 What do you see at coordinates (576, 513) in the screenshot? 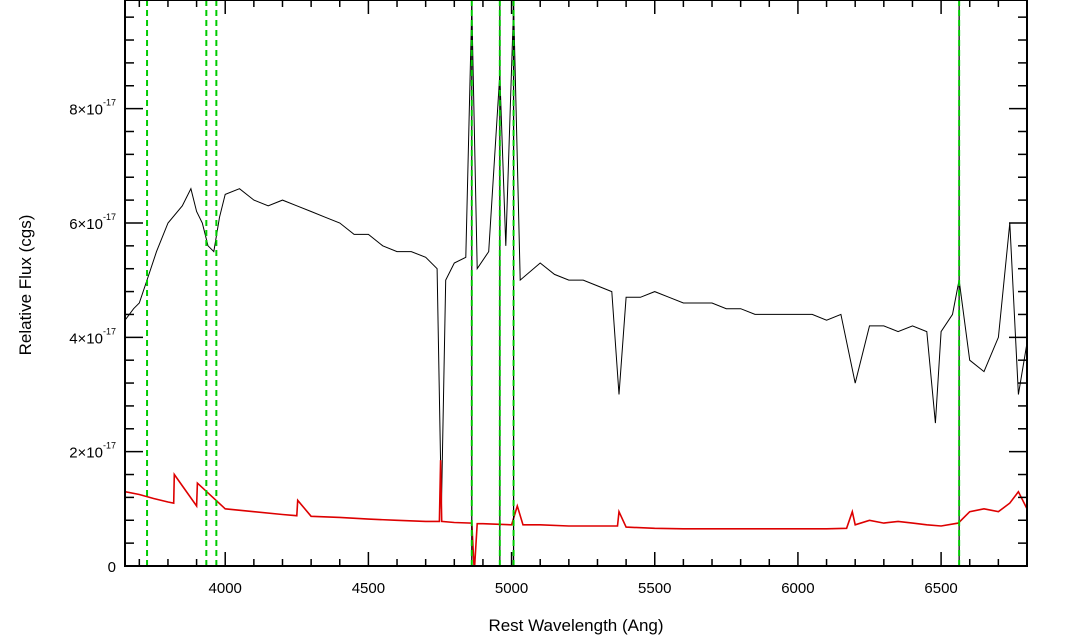
I see `error-spectrum-line` at bounding box center [576, 513].